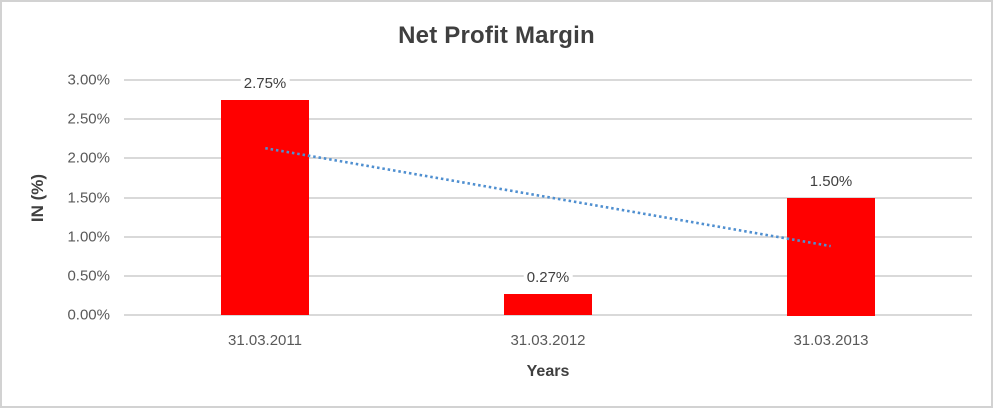 The height and width of the screenshot is (408, 993). What do you see at coordinates (548, 371) in the screenshot?
I see `x-axis-title: Years` at bounding box center [548, 371].